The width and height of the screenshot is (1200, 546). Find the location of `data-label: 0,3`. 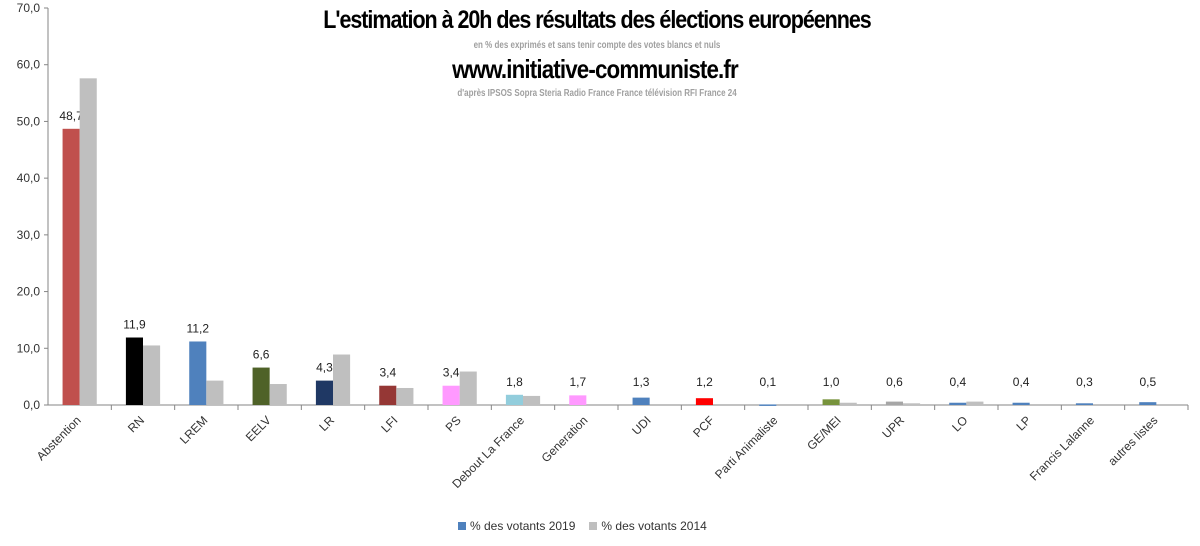

data-label: 0,3 is located at coordinates (1084, 382).